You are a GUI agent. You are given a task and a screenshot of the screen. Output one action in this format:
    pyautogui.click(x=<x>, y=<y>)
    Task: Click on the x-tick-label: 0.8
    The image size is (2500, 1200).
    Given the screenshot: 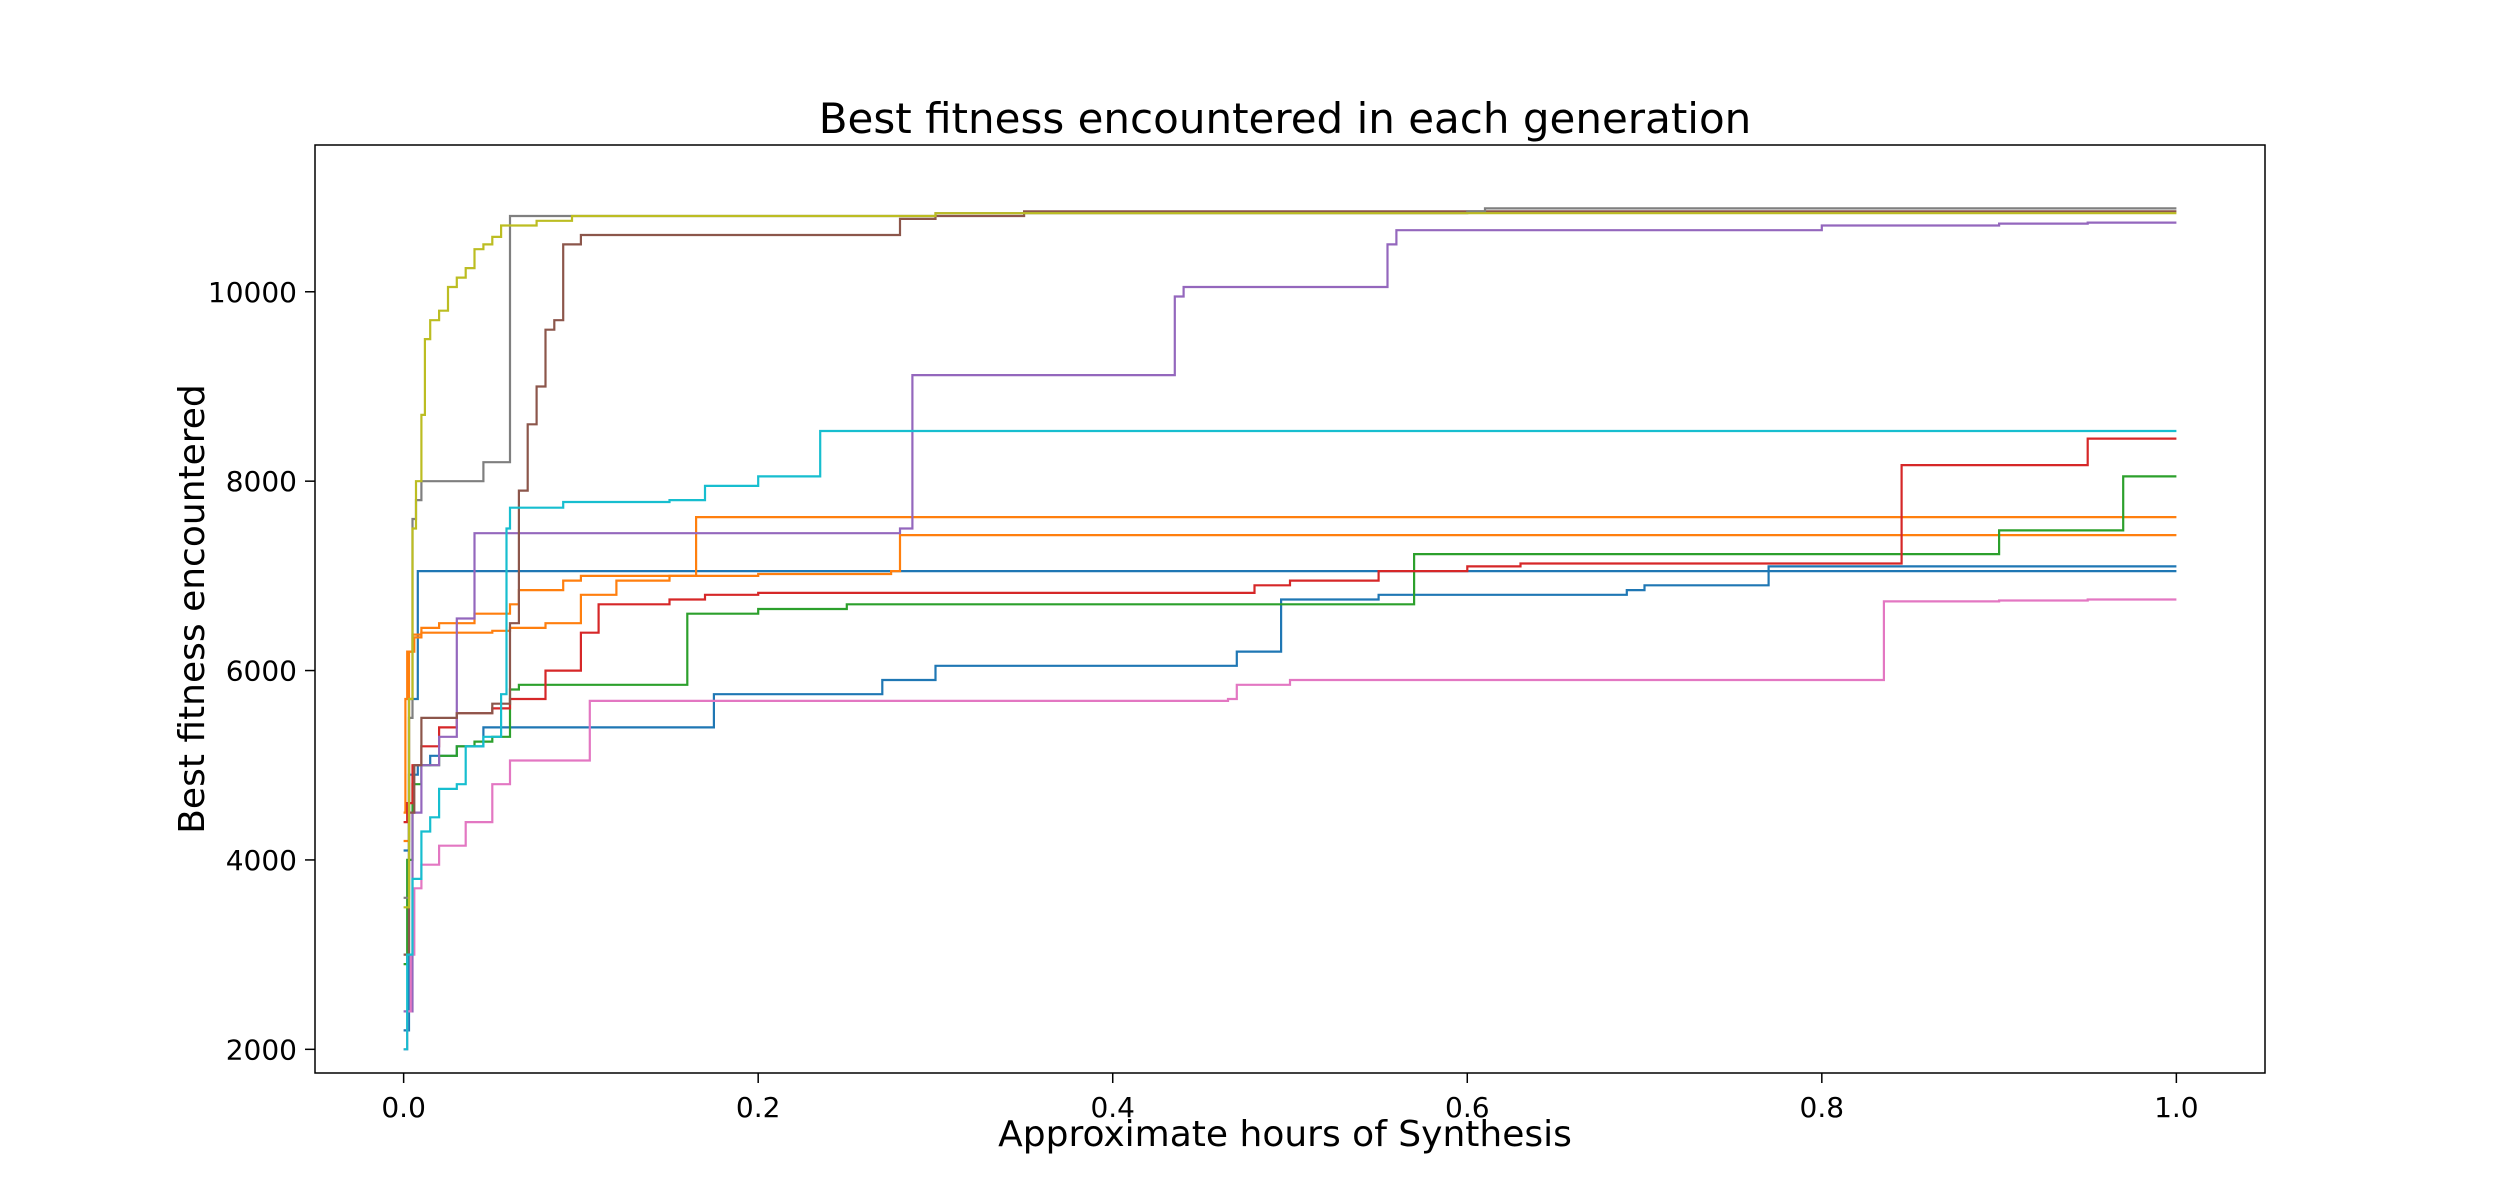 What is the action you would take?
    pyautogui.click(x=1822, y=1107)
    